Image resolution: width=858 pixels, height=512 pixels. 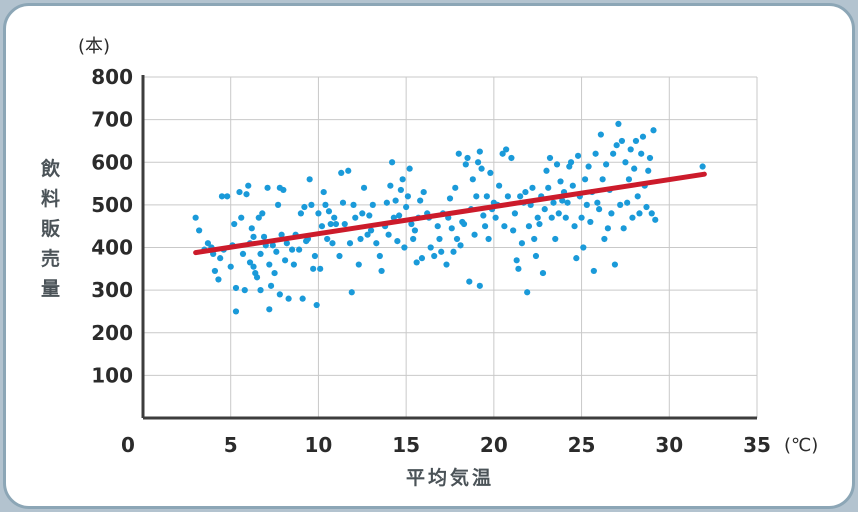 I want to click on y-tick-label: 600, so click(x=112, y=162).